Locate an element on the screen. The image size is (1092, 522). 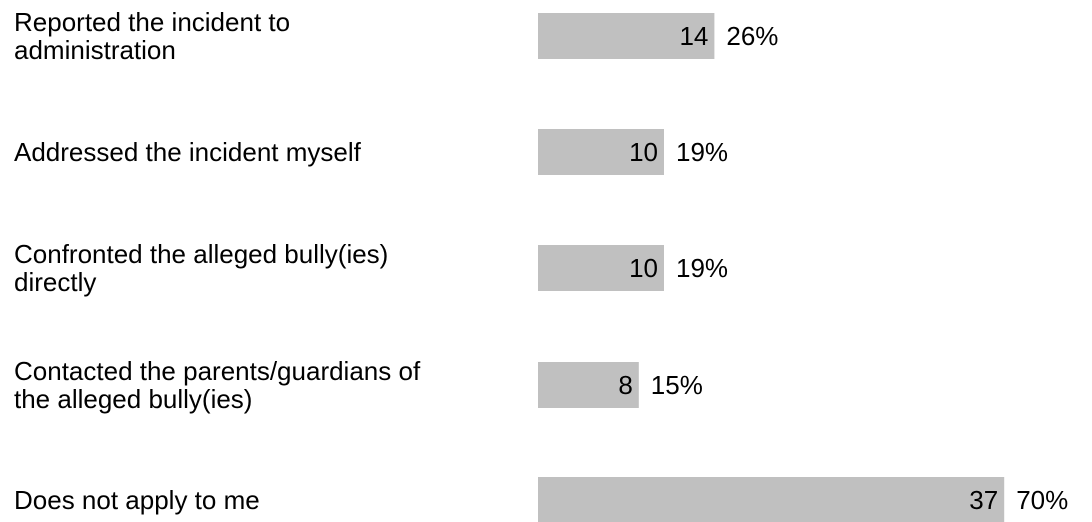
category-label-3-line-0: Contacted the parents/guardians of is located at coordinates (217, 371).